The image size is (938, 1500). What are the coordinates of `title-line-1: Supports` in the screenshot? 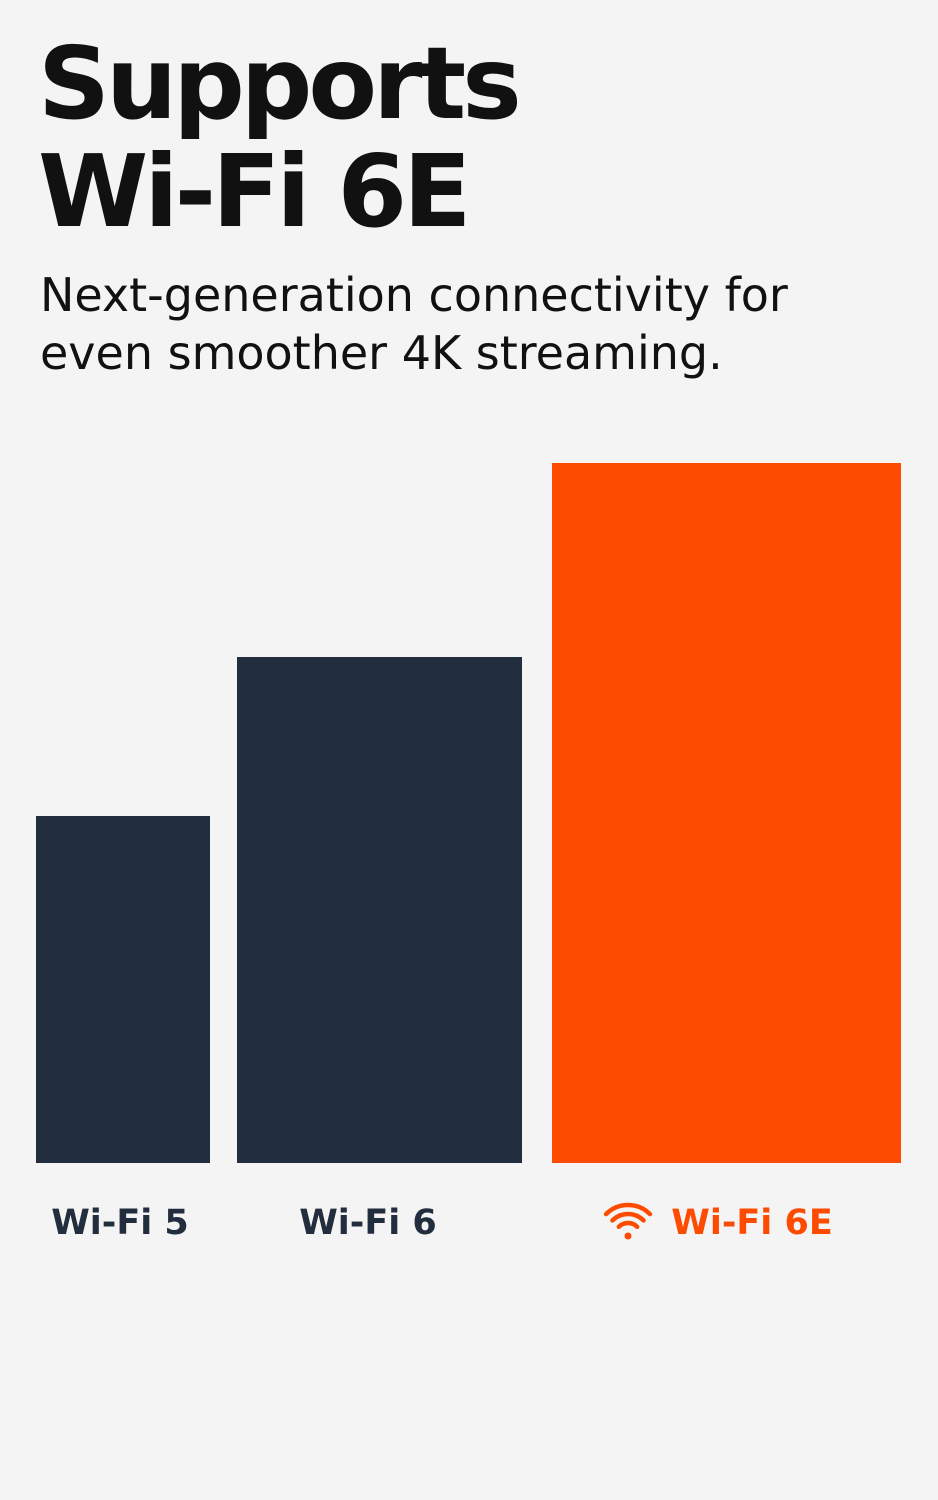 It's located at (280, 83).